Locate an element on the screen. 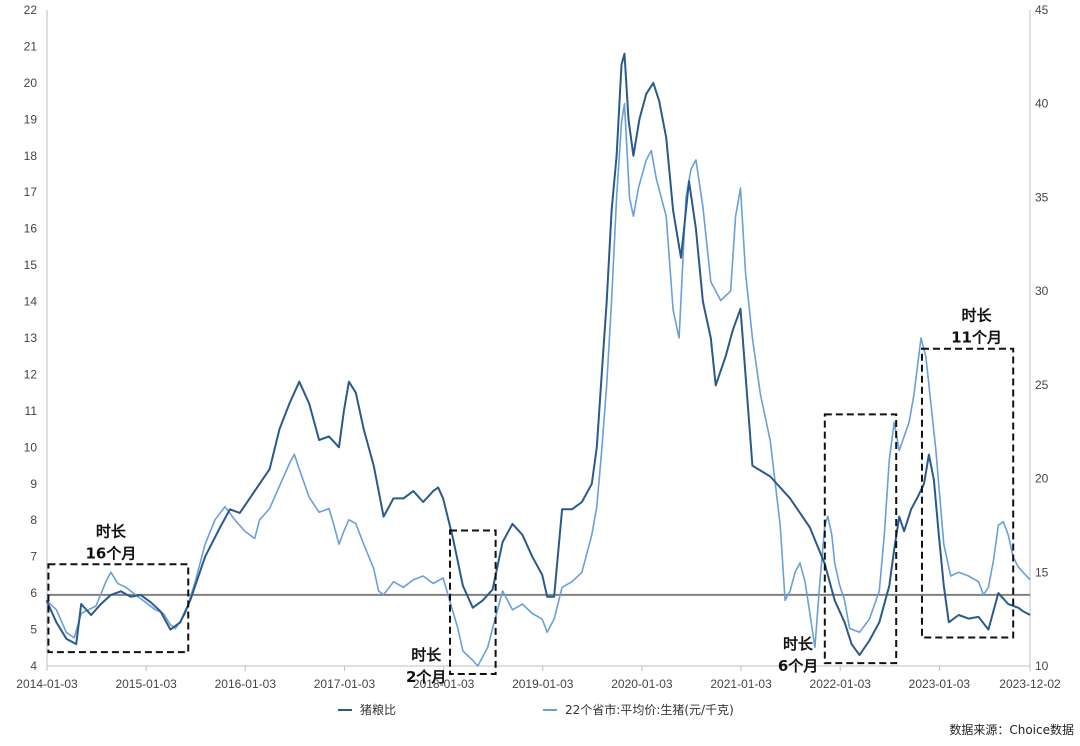 The width and height of the screenshot is (1080, 746). x-tick-label: 2015-01-03 is located at coordinates (146, 684).